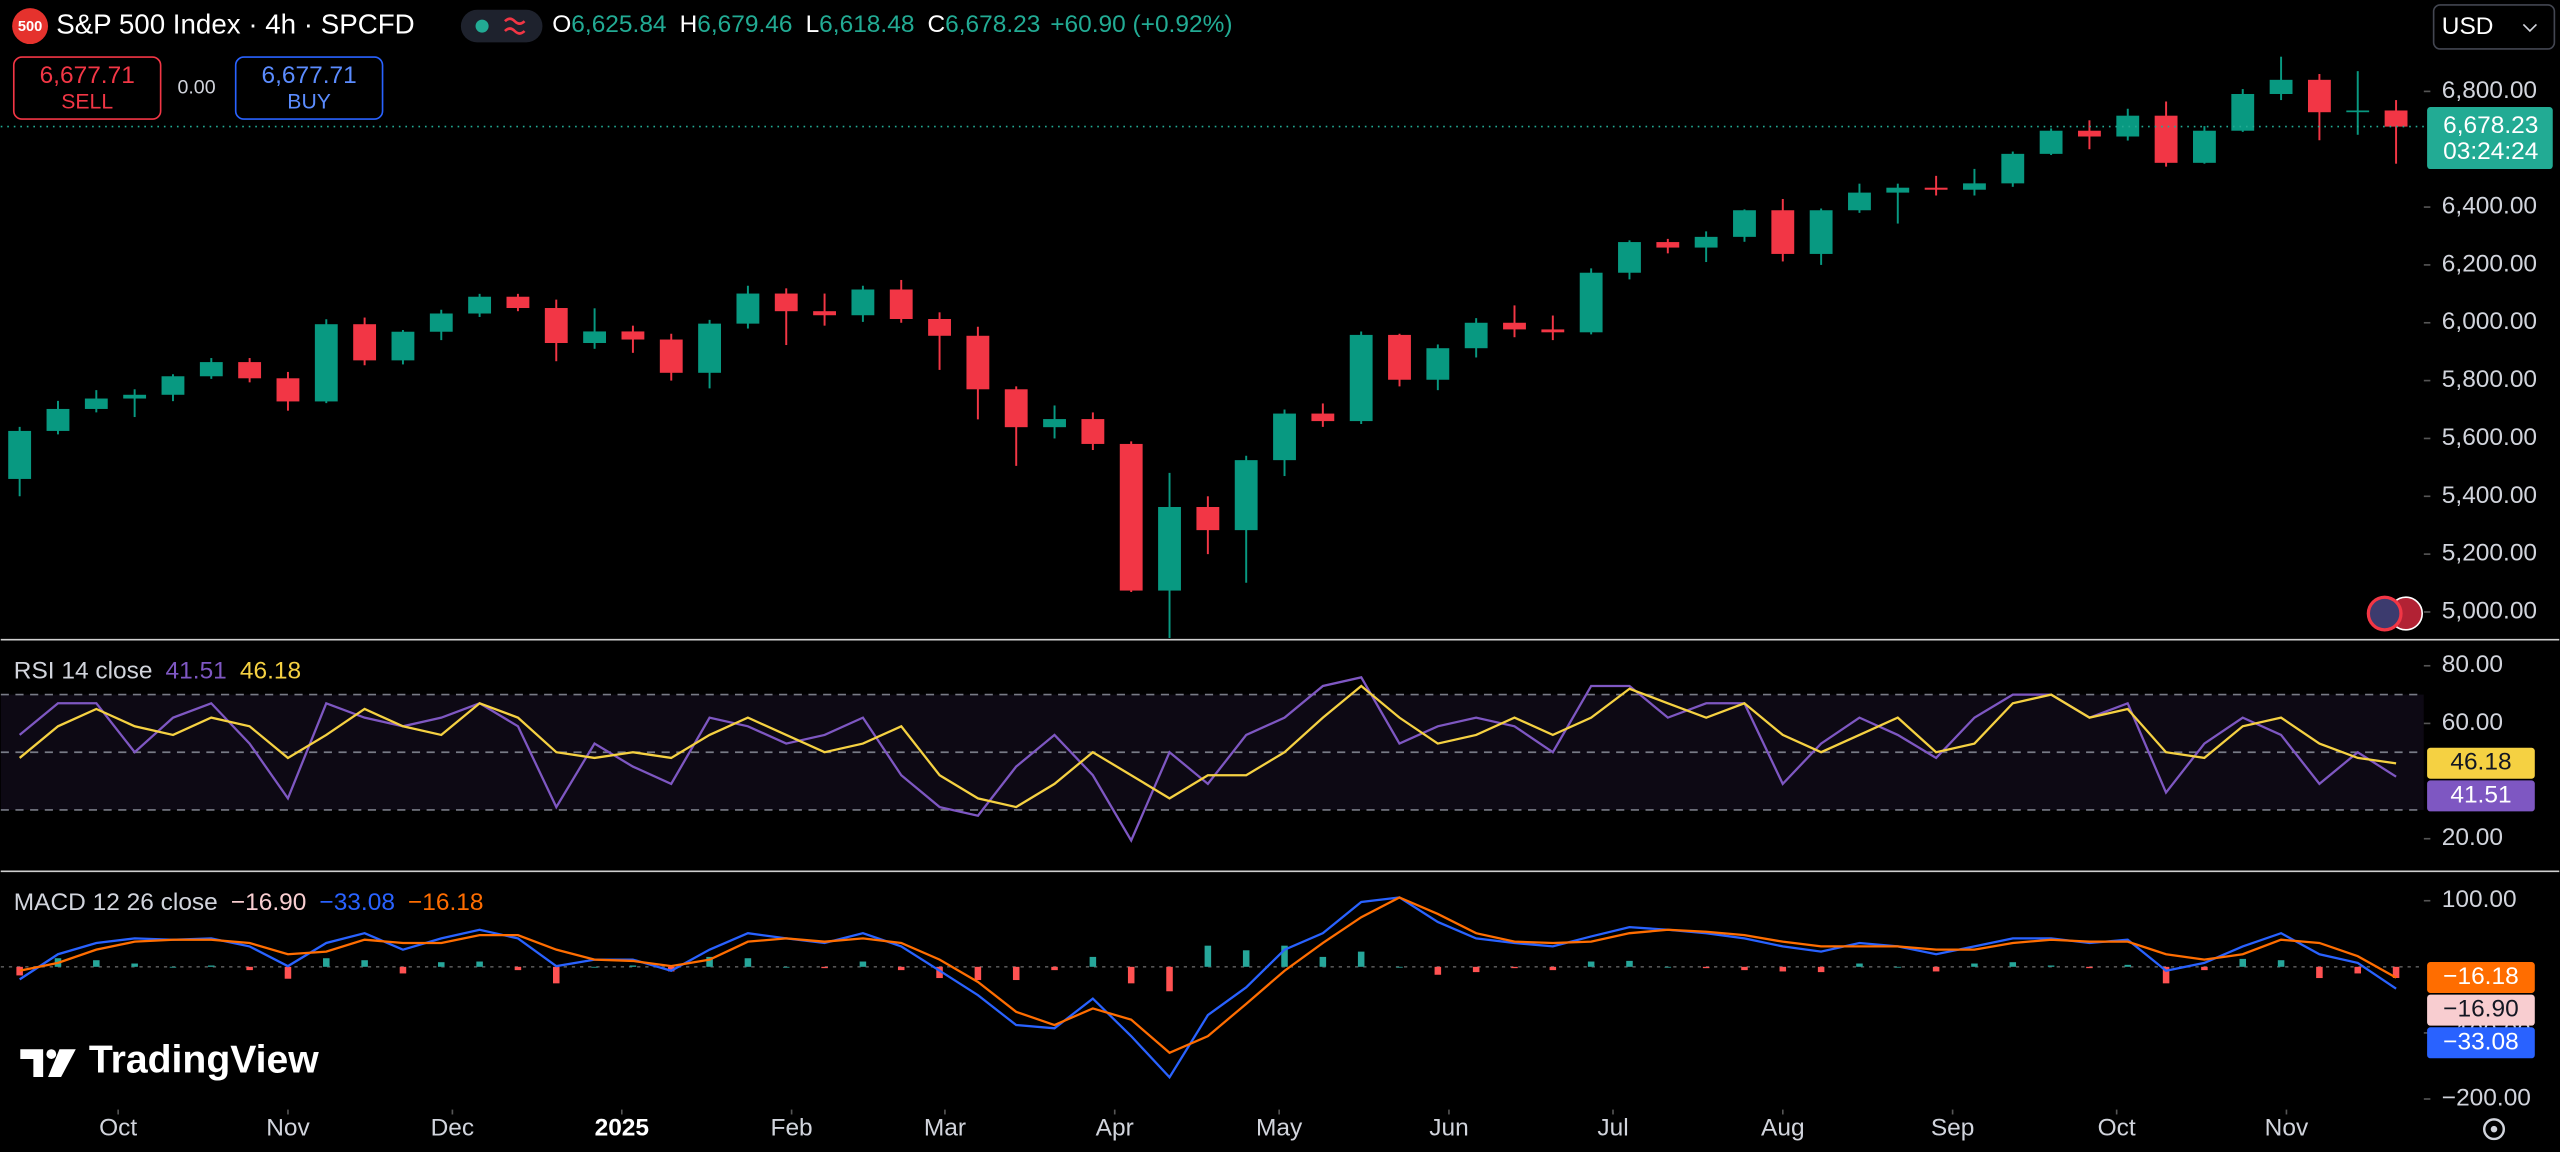 This screenshot has height=1152, width=2560. I want to click on event-flag, so click(2384, 613).